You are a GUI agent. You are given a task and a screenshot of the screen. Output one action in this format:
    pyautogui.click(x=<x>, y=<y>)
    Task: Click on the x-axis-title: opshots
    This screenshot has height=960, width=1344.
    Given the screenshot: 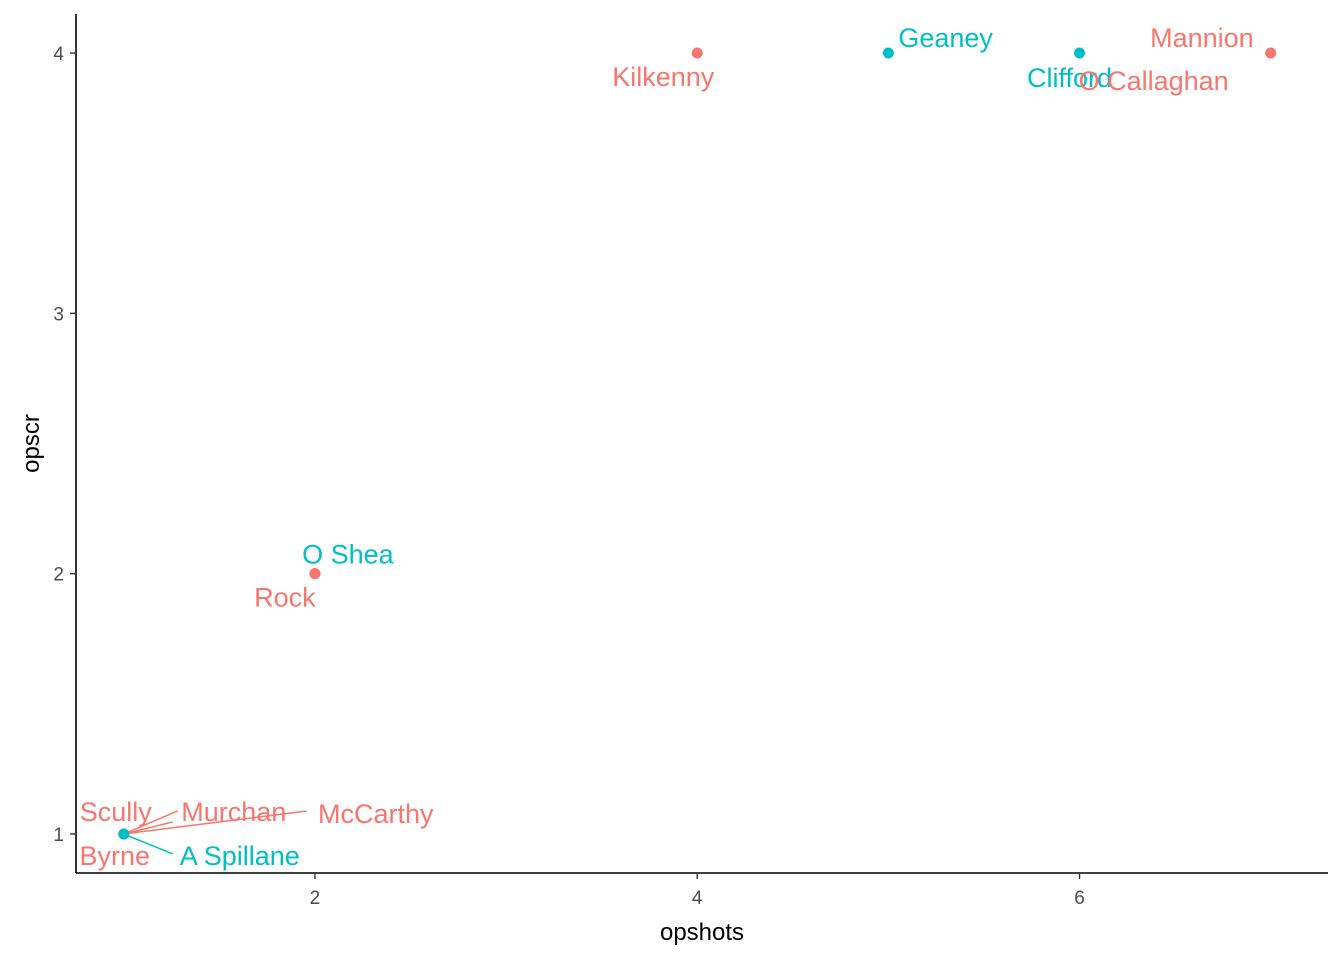 What is the action you would take?
    pyautogui.click(x=702, y=932)
    